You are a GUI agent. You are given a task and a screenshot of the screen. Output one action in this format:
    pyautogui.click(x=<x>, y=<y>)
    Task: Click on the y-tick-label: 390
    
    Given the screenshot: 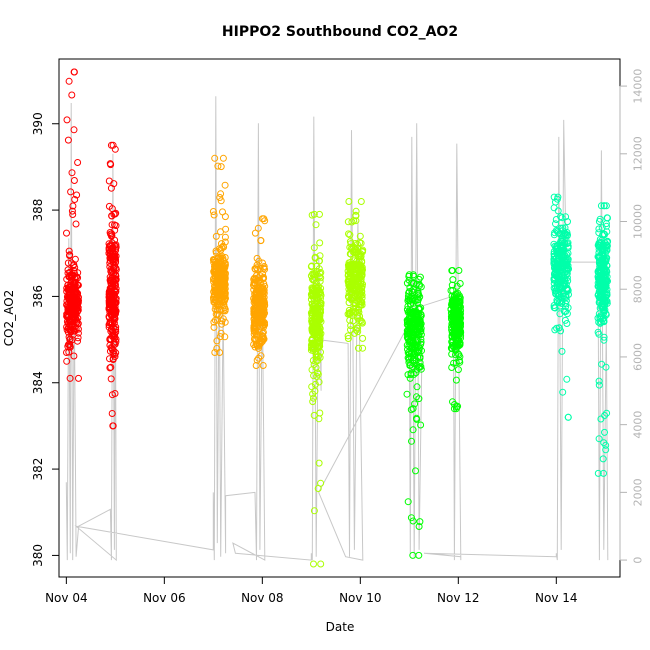 What is the action you would take?
    pyautogui.click(x=38, y=123)
    